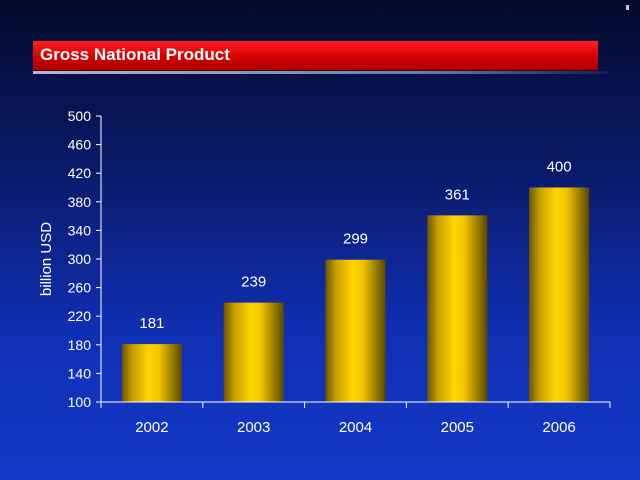  What do you see at coordinates (253, 427) in the screenshot?
I see `x-tick-label-2003: 2003` at bounding box center [253, 427].